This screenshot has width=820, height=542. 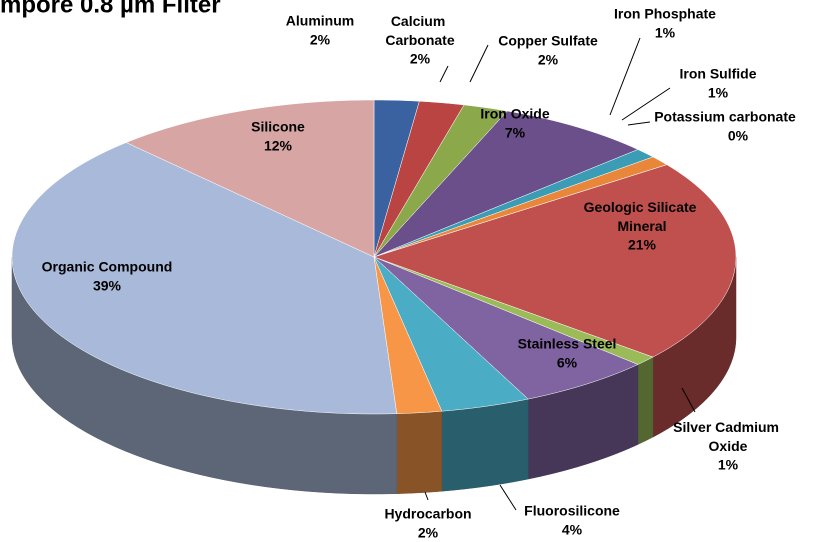 What do you see at coordinates (548, 41) in the screenshot?
I see `slice-label: Copper Sulfate` at bounding box center [548, 41].